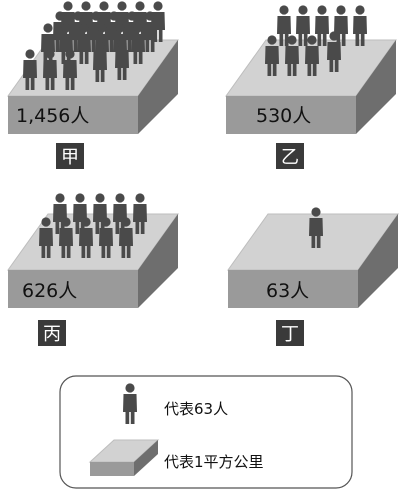 The image size is (406, 492). I want to click on legend-area-text: 代表1平方公里, so click(214, 462).